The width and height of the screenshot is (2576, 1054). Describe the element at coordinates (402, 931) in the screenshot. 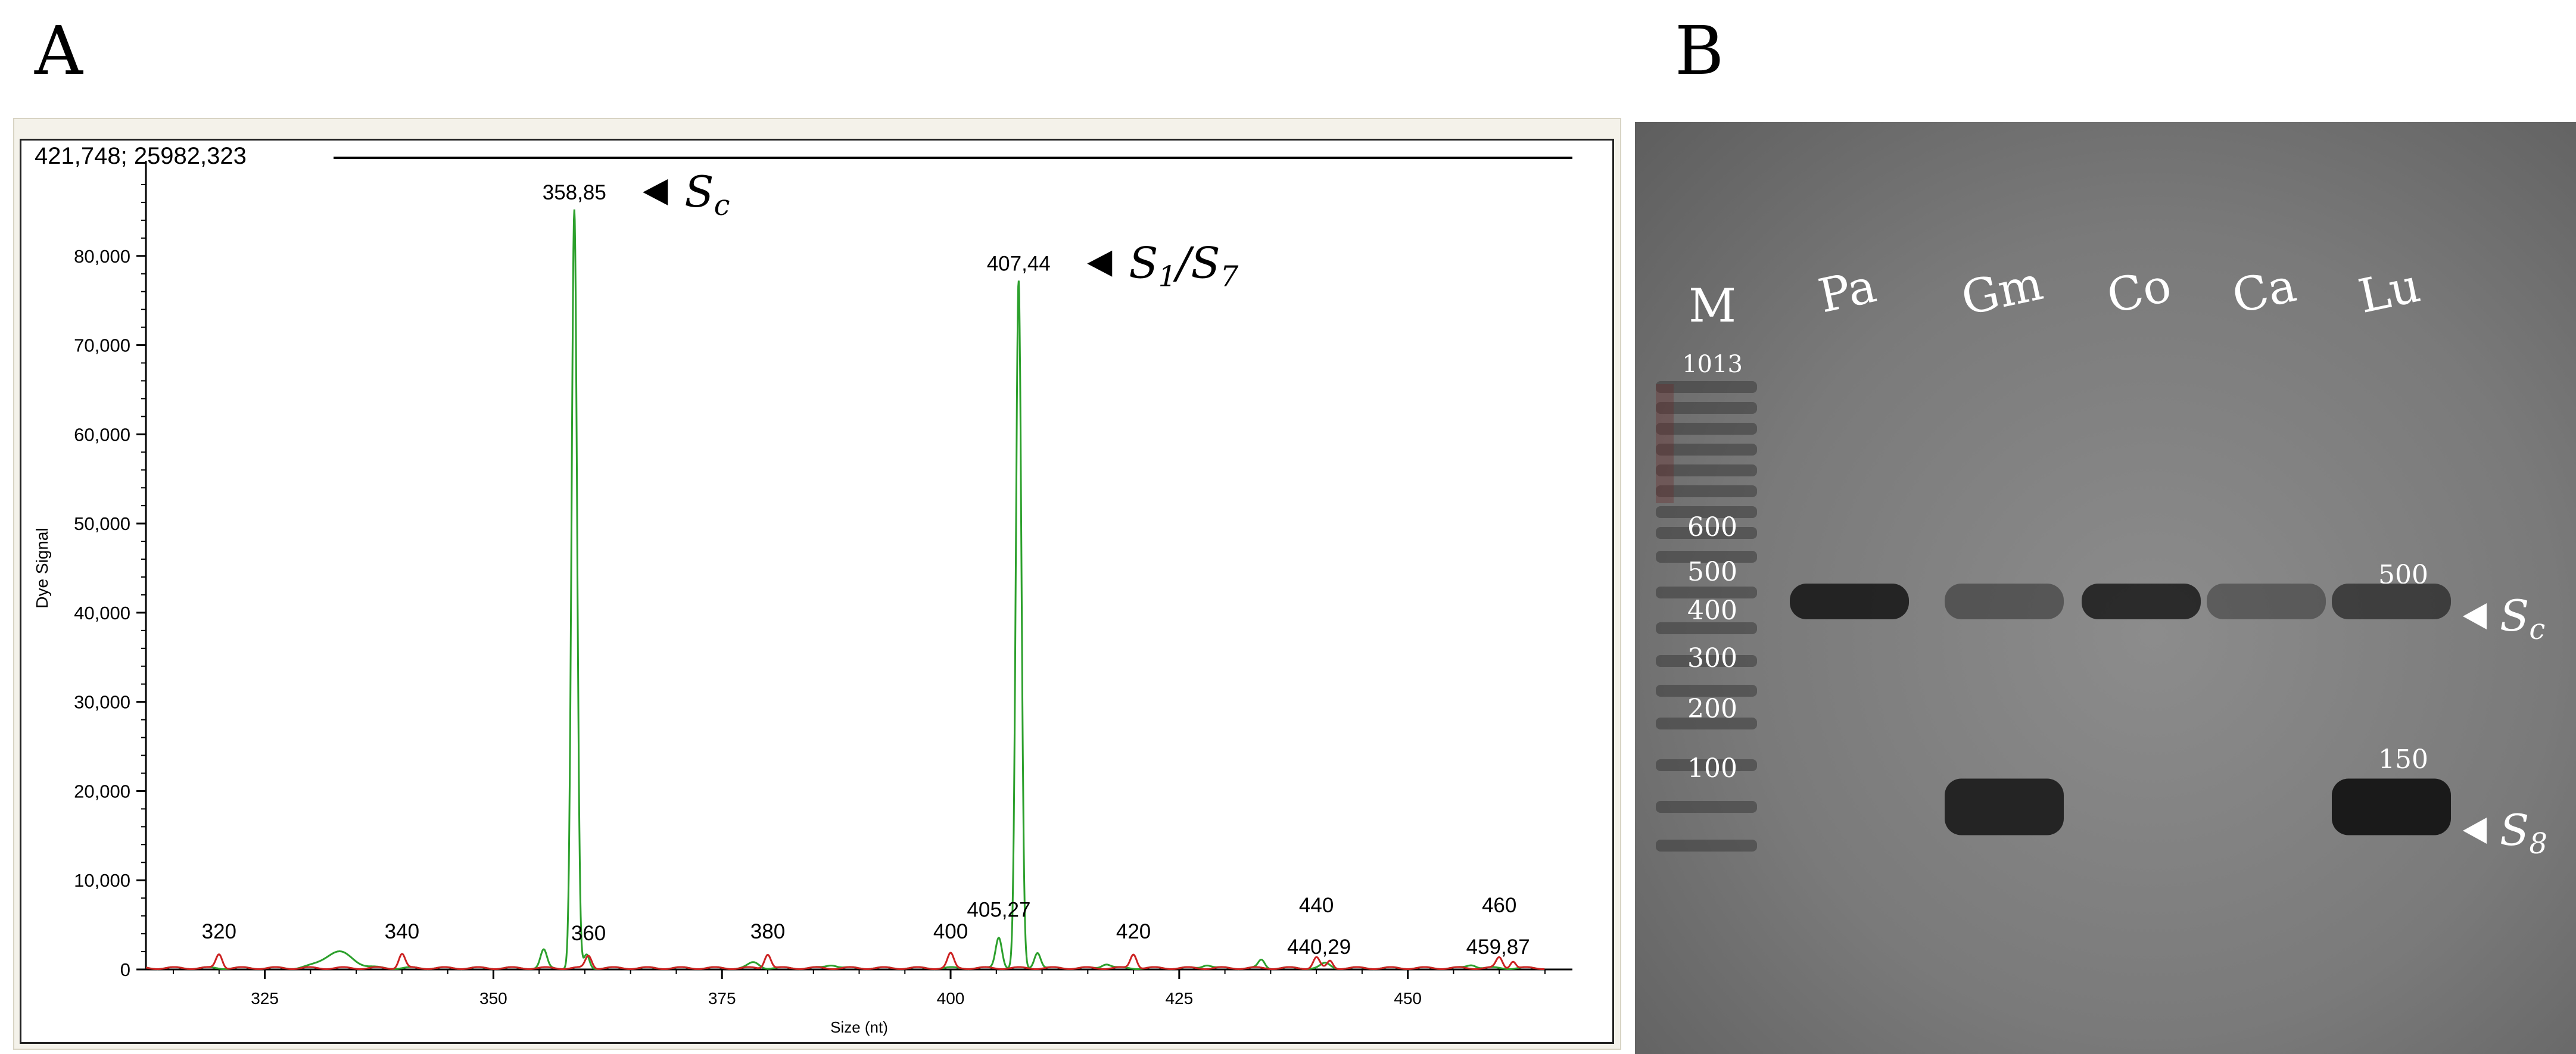

I see `peak-label: 340` at that location.